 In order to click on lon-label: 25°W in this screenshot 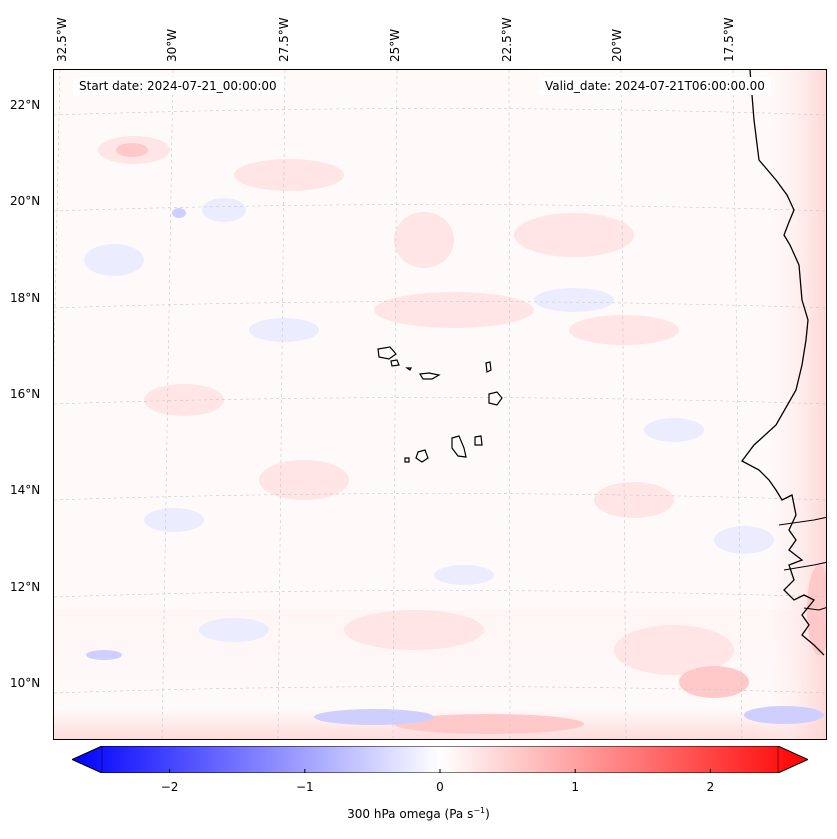, I will do `click(395, 45)`.